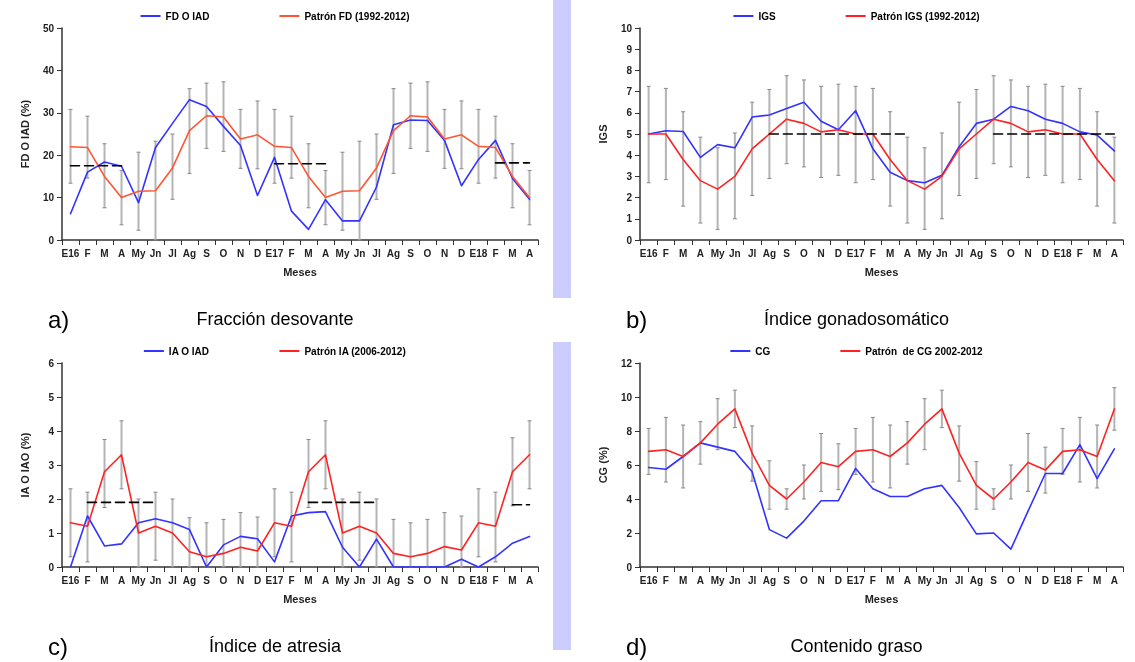  Describe the element at coordinates (924, 351) in the screenshot. I see `legend-label: Patrón de CG 2002-2012` at that location.